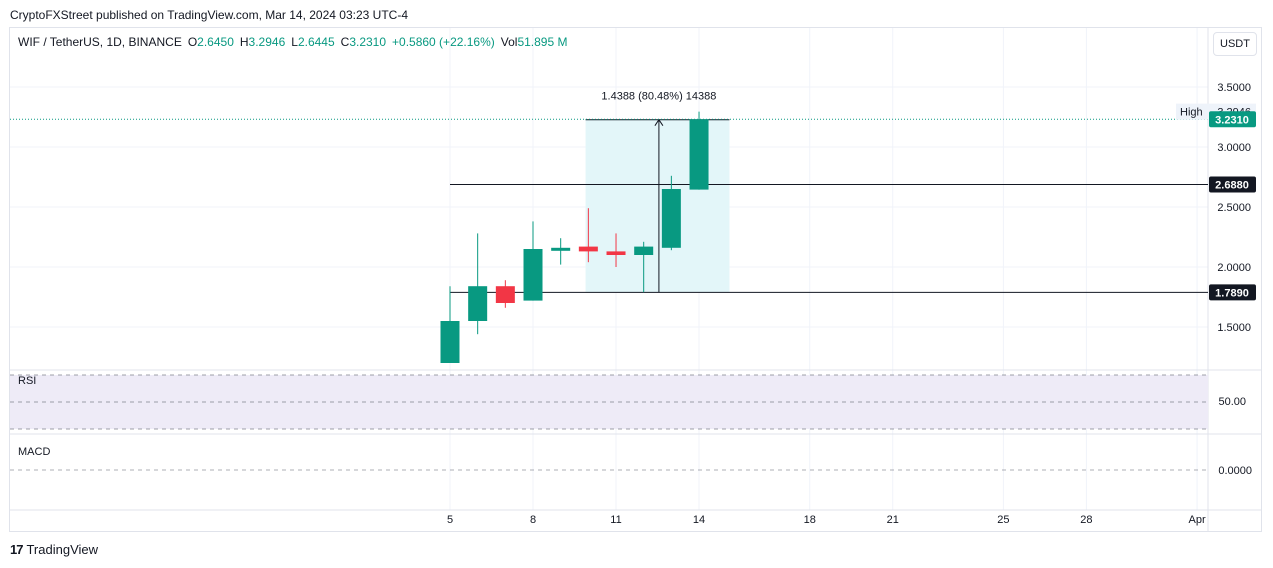  What do you see at coordinates (1234, 148) in the screenshot?
I see `y-tick-label: 3.0000` at bounding box center [1234, 148].